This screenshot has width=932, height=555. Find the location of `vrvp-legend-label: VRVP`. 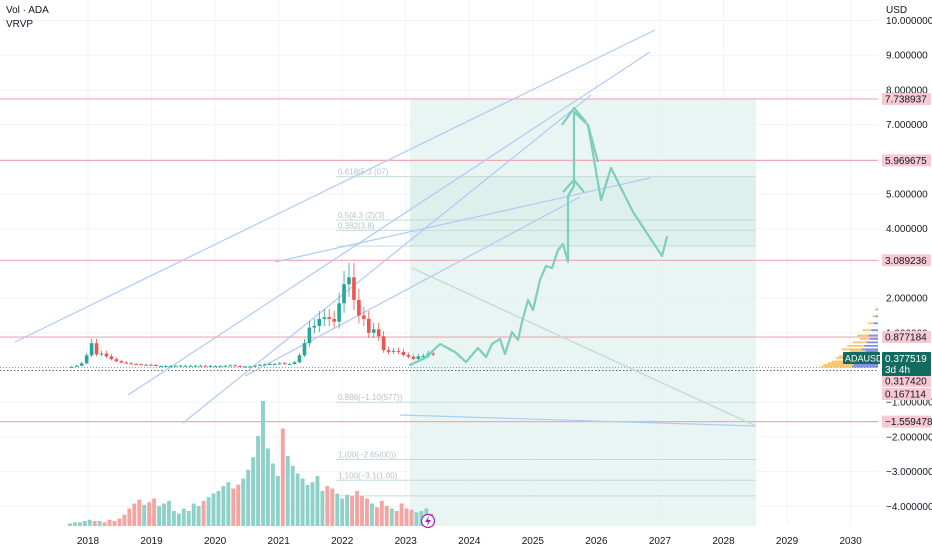

vrvp-legend-label: VRVP is located at coordinates (20, 24).